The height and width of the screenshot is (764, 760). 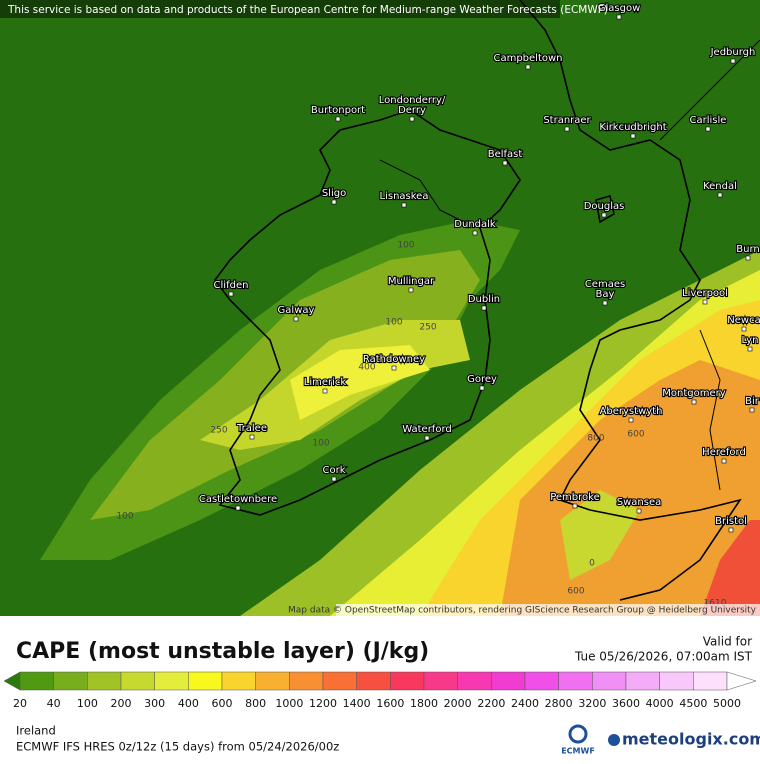 What do you see at coordinates (575, 497) in the screenshot?
I see `city-label: Pembroke` at bounding box center [575, 497].